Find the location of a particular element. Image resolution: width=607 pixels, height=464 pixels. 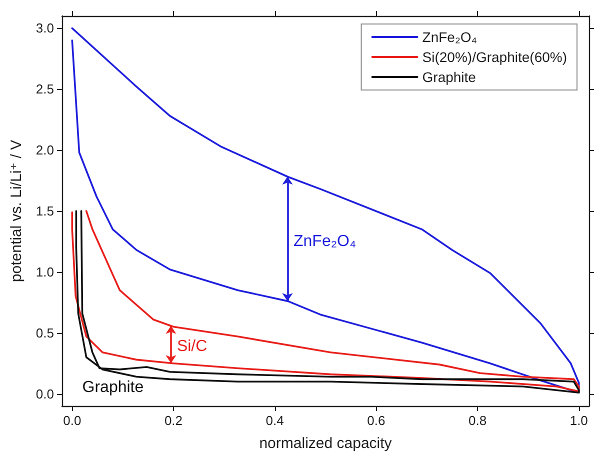

y-tick-label: 0.5 is located at coordinates (45, 332).